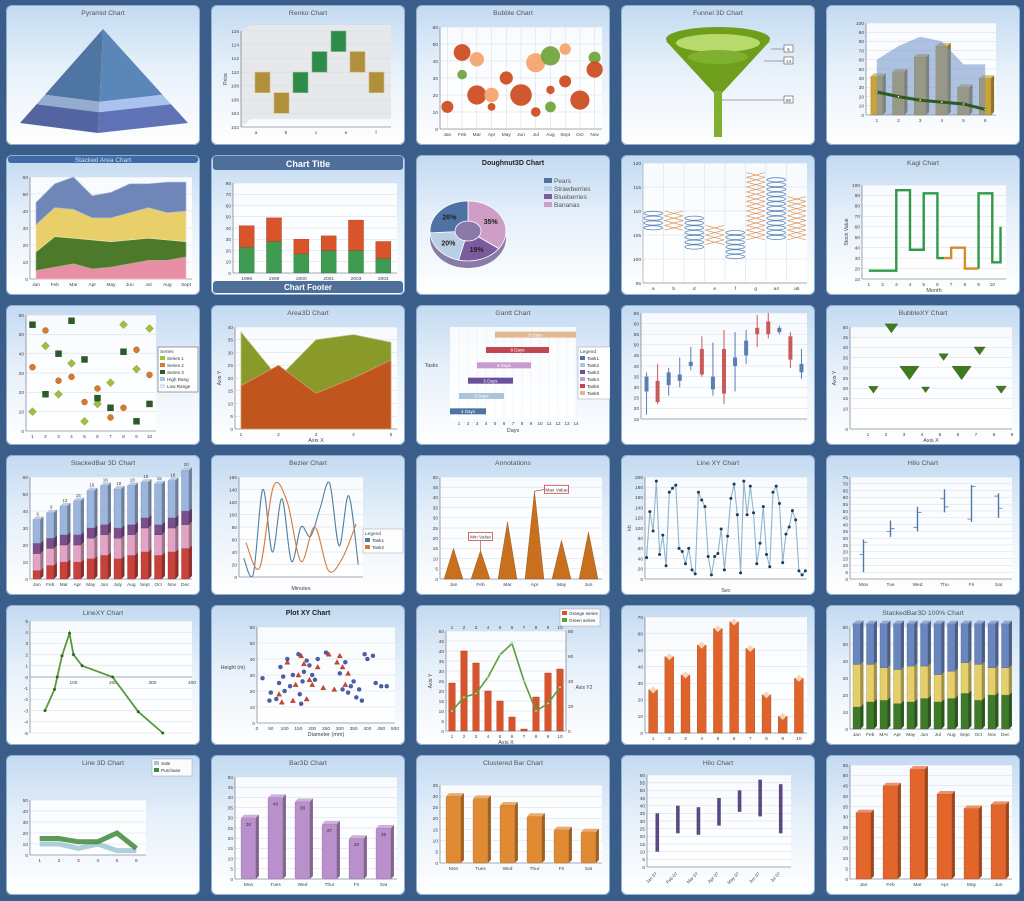 Image resolution: width=1024 pixels, height=901 pixels. I want to click on y-tick-label: 115, so click(637, 188).